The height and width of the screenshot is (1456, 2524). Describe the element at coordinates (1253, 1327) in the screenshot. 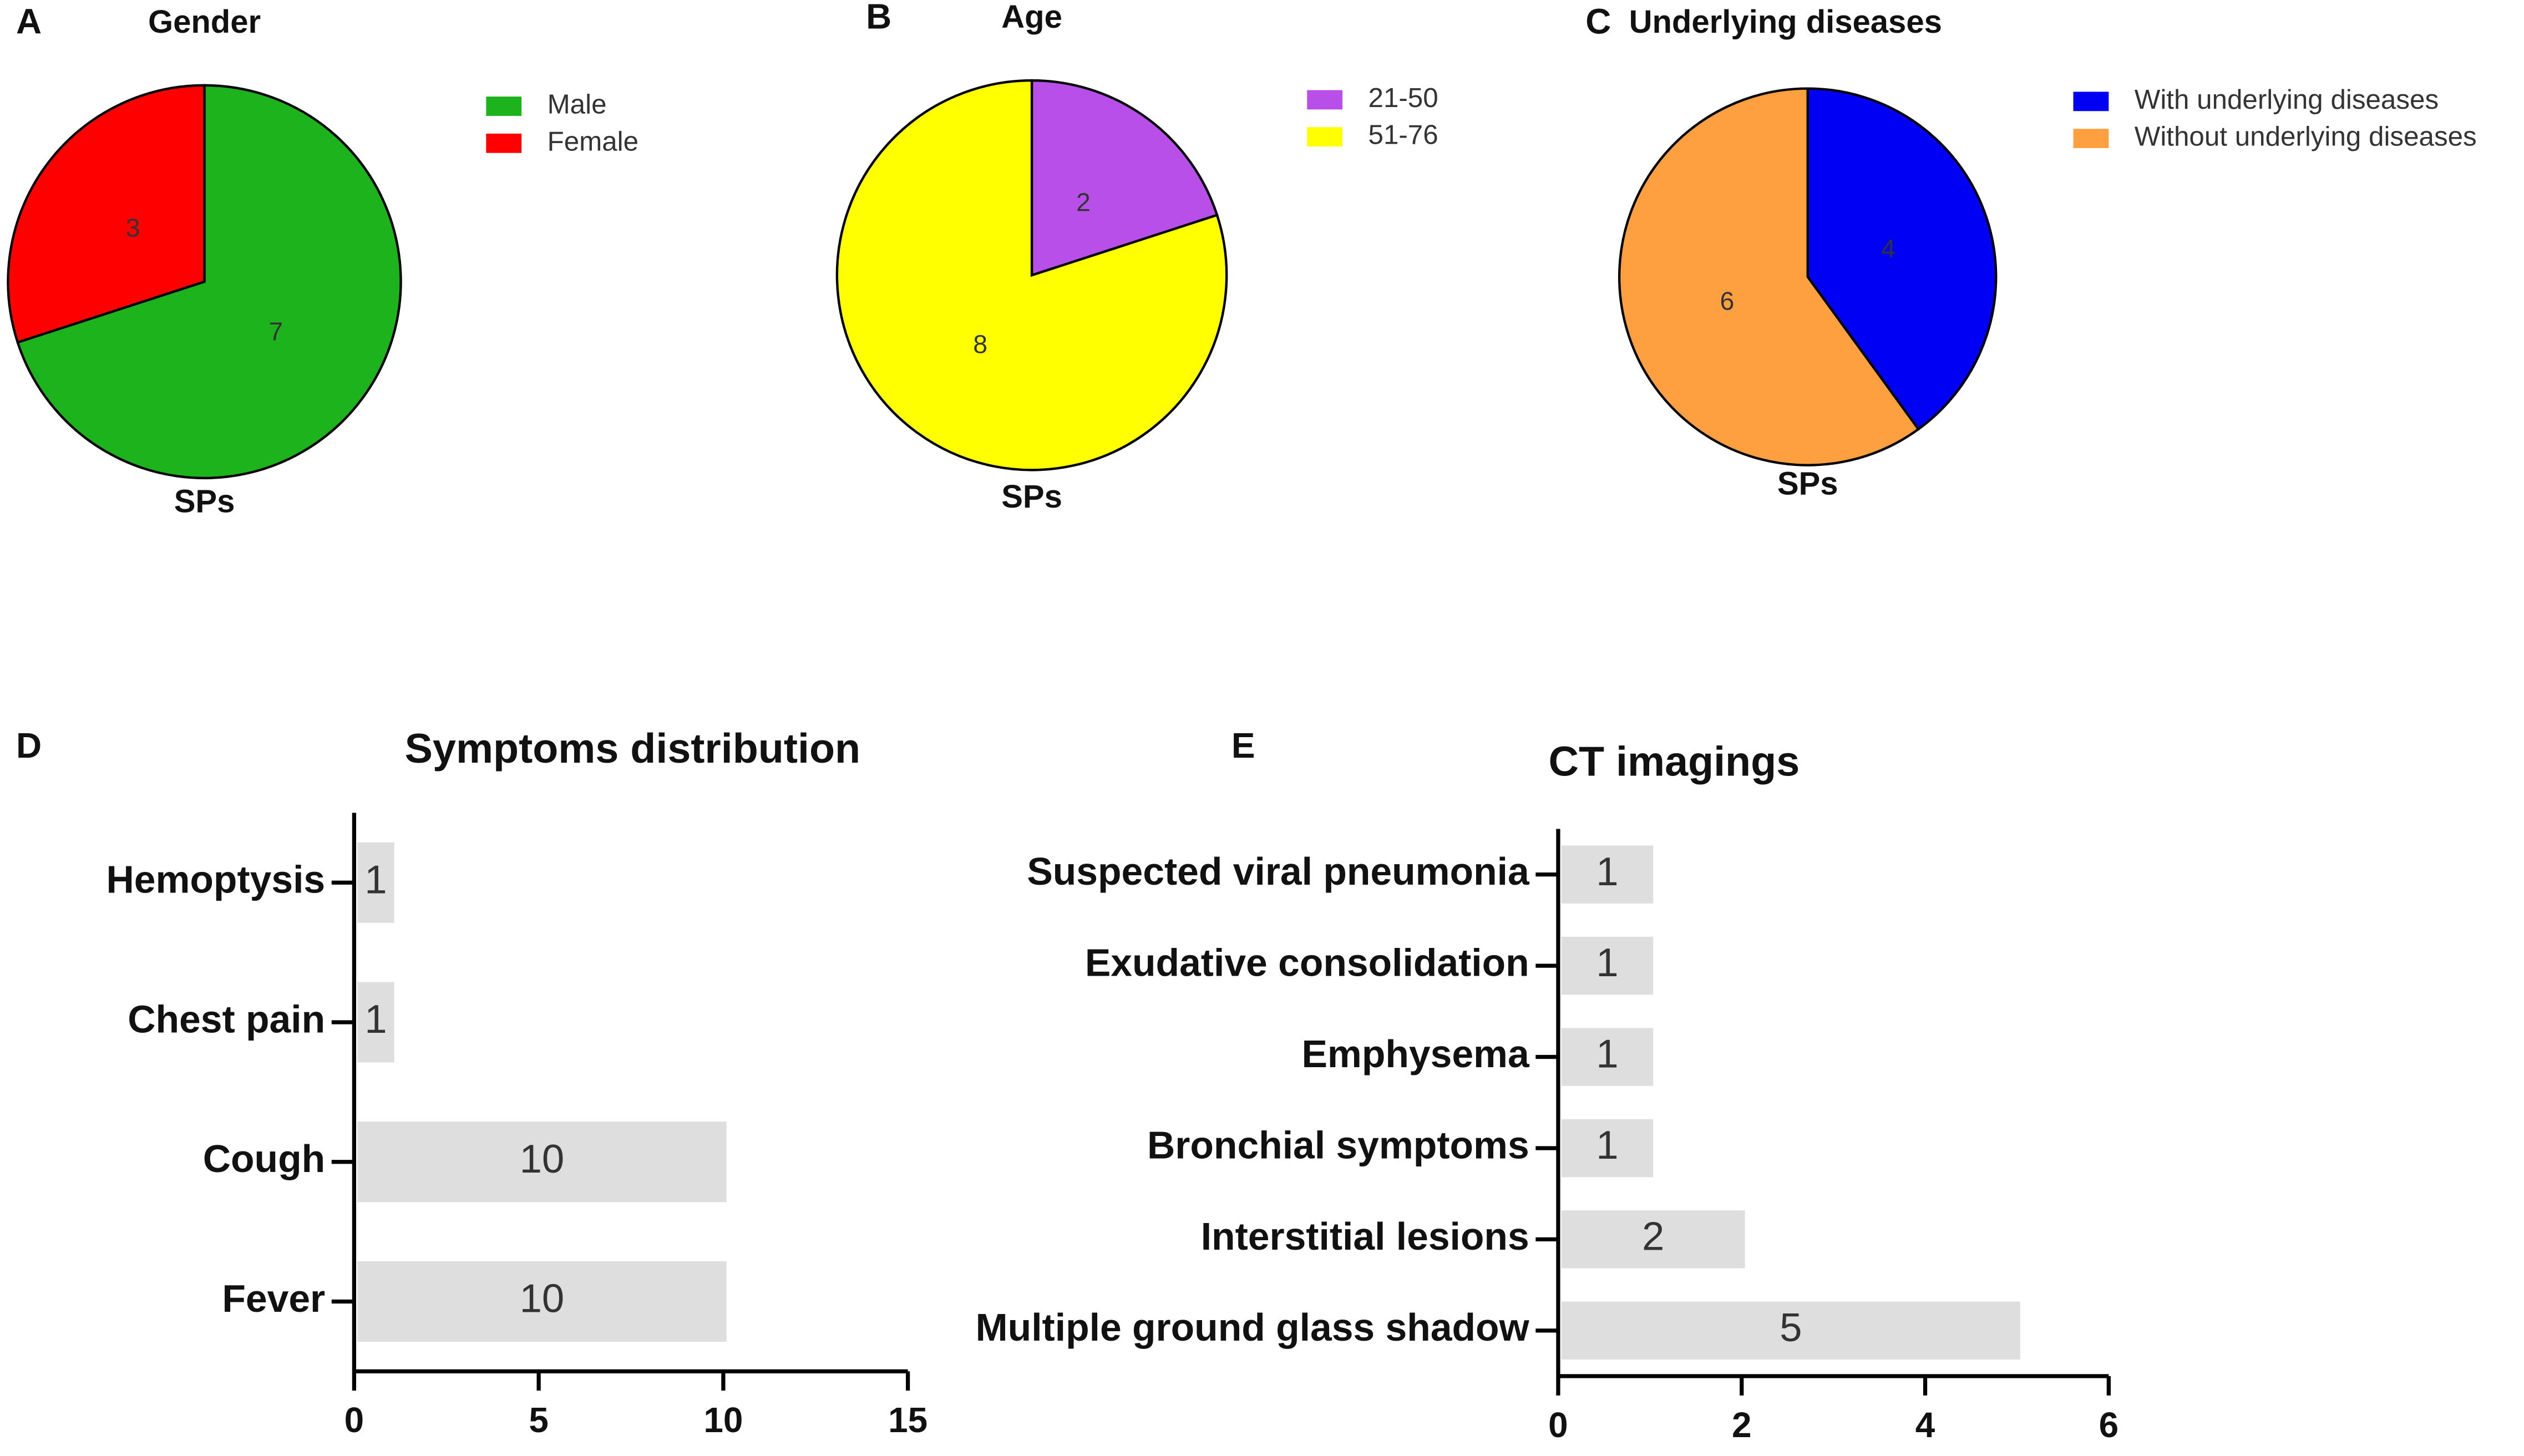

I see `category-label: Multiple ground glass shadow` at that location.